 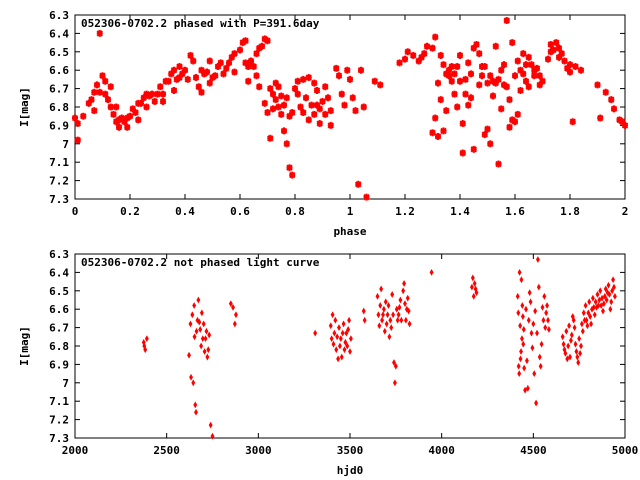 I want to click on x-tick-label: 1, so click(x=350, y=211).